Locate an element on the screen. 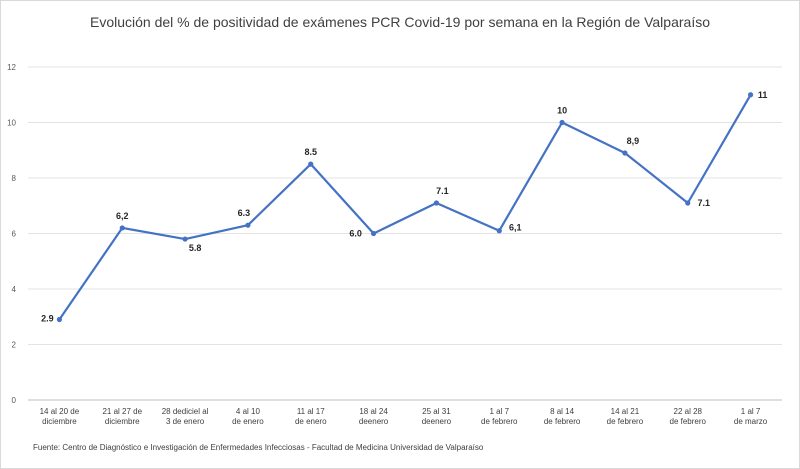 This screenshot has width=800, height=469. data-label: 6,2 is located at coordinates (122, 216).